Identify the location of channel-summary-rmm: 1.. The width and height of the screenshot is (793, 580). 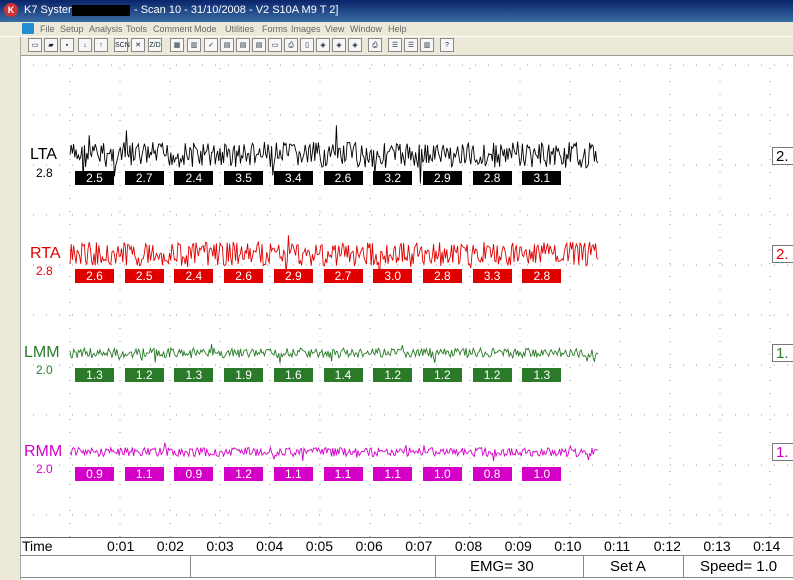
(782, 452).